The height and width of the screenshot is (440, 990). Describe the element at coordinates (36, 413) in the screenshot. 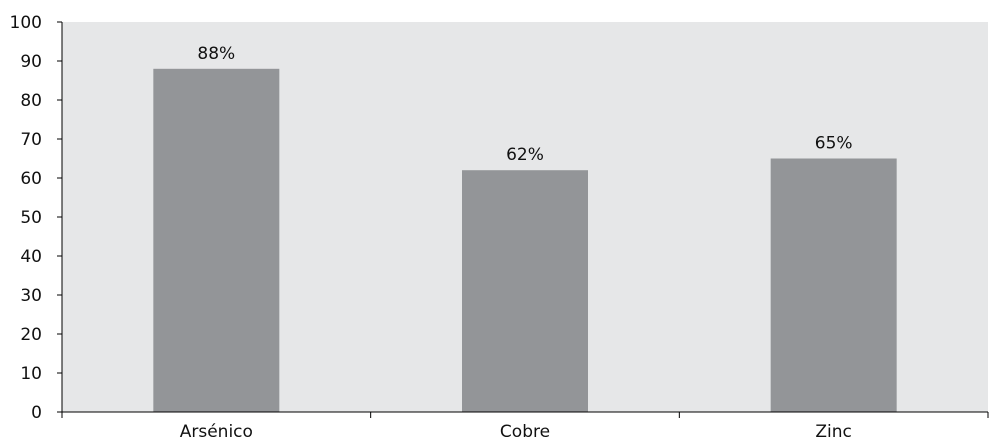

I see `y-tick-label: 0` at that location.